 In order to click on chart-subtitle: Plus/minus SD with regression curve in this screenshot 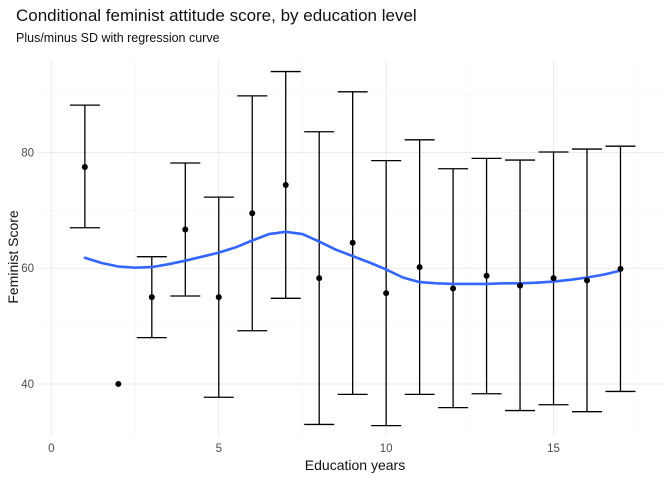, I will do `click(118, 38)`.